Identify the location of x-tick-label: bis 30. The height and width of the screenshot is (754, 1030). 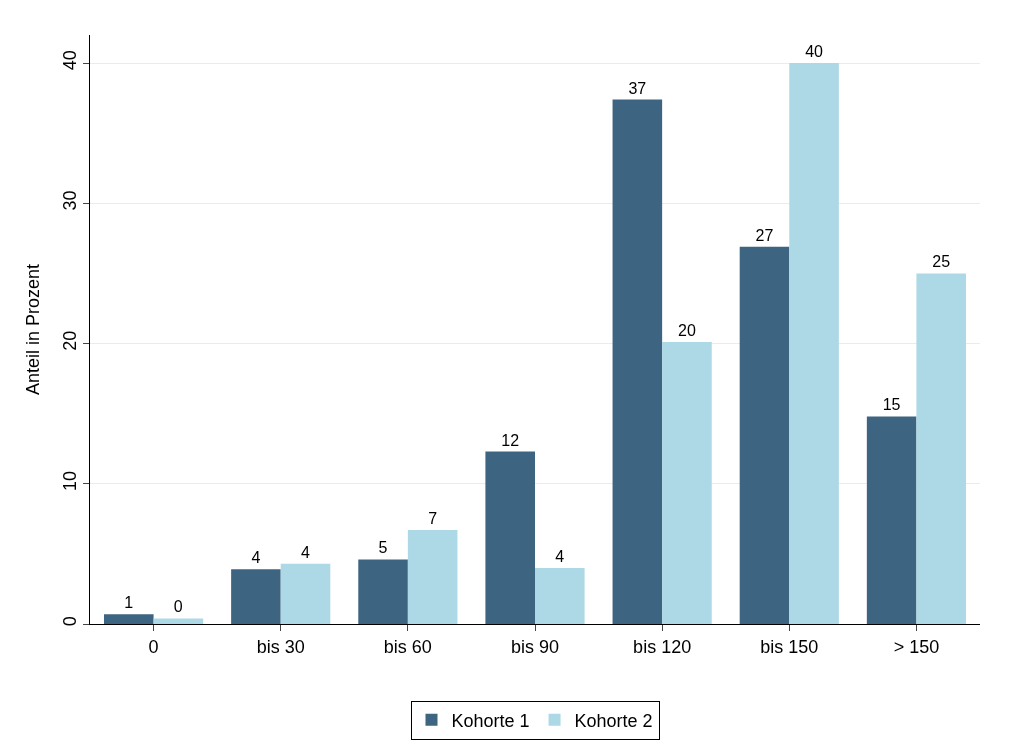
(280, 646).